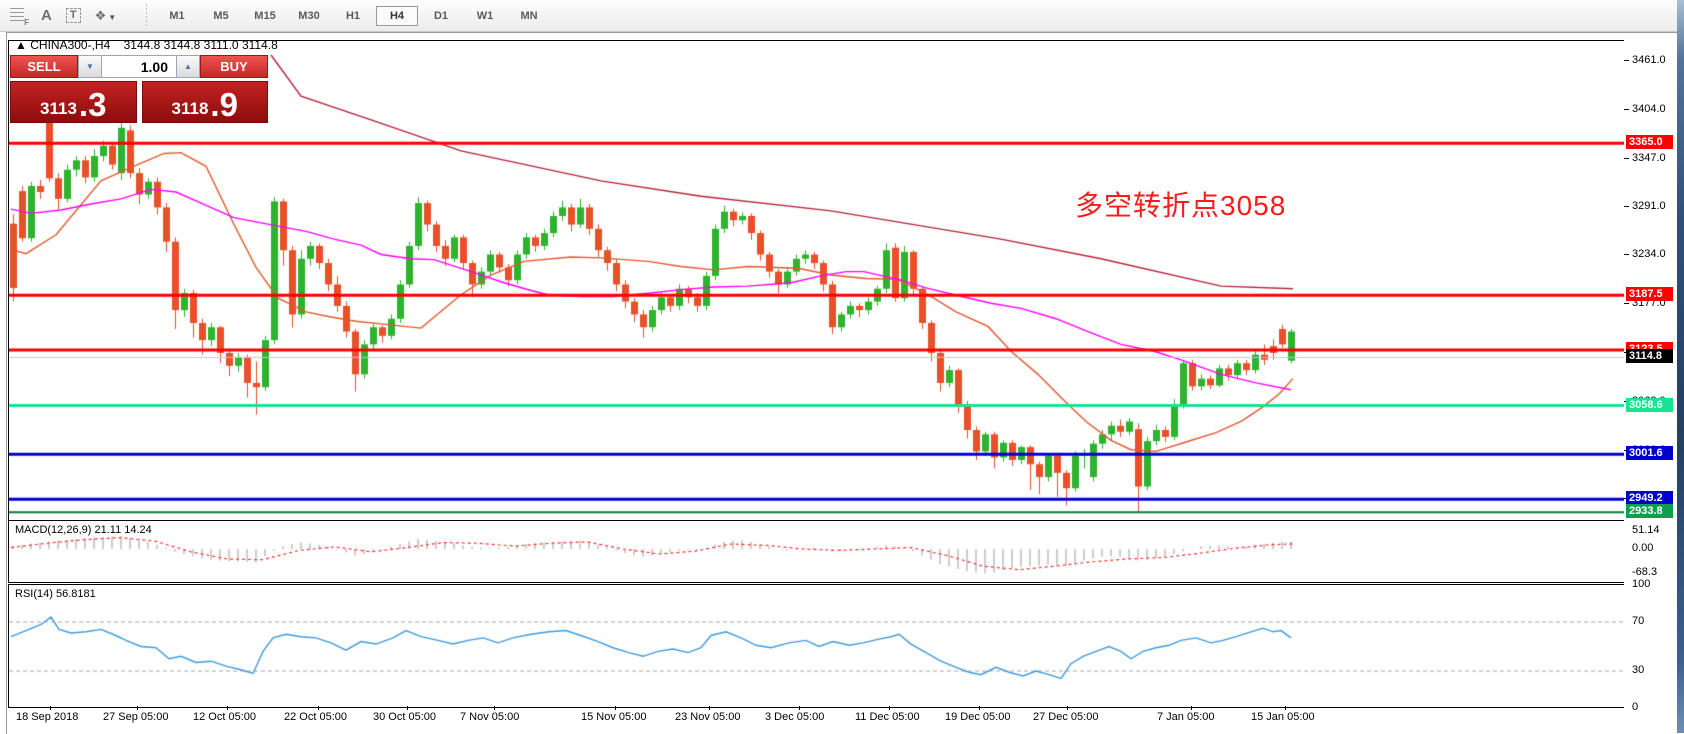  I want to click on buy-price-int: 3118, so click(190, 108).